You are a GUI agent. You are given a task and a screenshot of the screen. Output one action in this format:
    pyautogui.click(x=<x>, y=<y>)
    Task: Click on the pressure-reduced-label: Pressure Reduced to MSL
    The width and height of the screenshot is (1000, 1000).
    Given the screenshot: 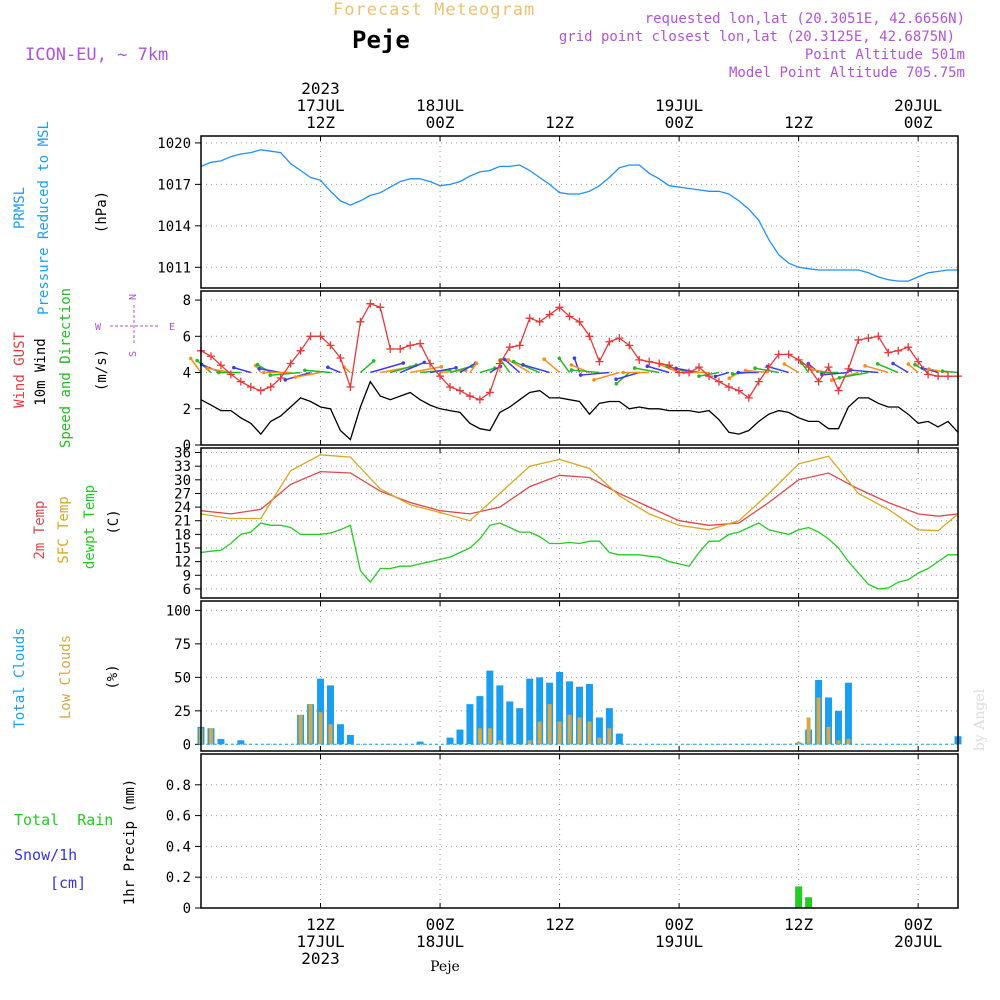 What is the action you would take?
    pyautogui.click(x=44, y=218)
    